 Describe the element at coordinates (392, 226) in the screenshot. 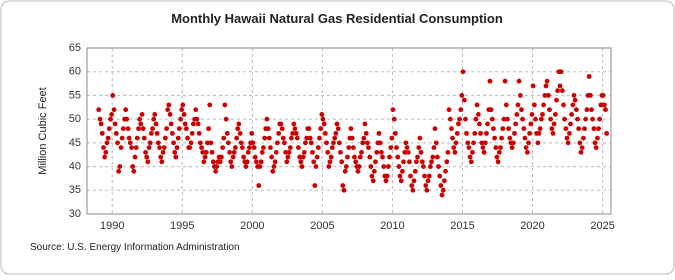

I see `x-tick-label: 2010` at that location.